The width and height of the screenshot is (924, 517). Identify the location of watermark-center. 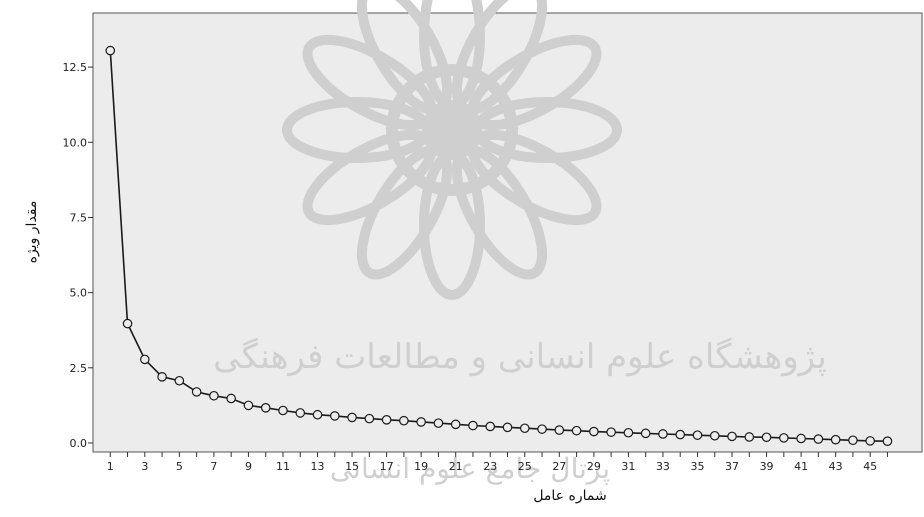
(452, 130).